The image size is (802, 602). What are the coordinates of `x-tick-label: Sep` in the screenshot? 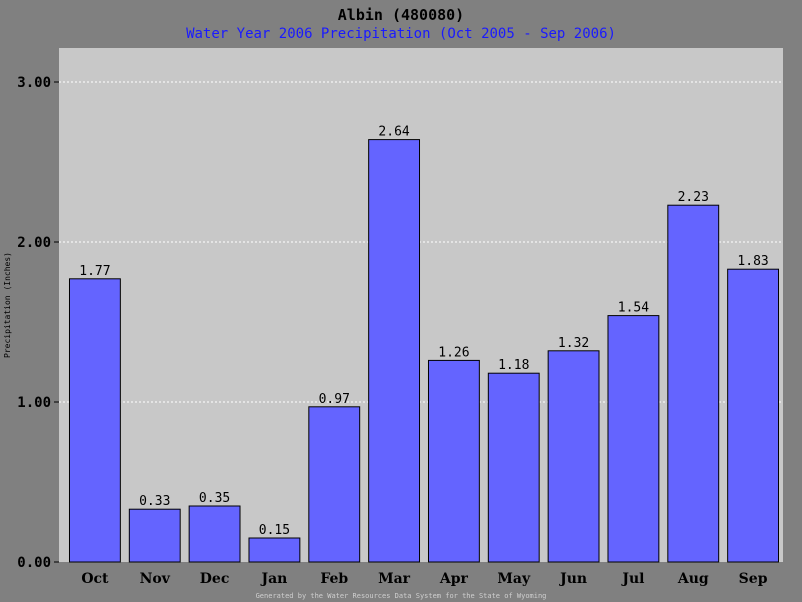 It's located at (753, 579).